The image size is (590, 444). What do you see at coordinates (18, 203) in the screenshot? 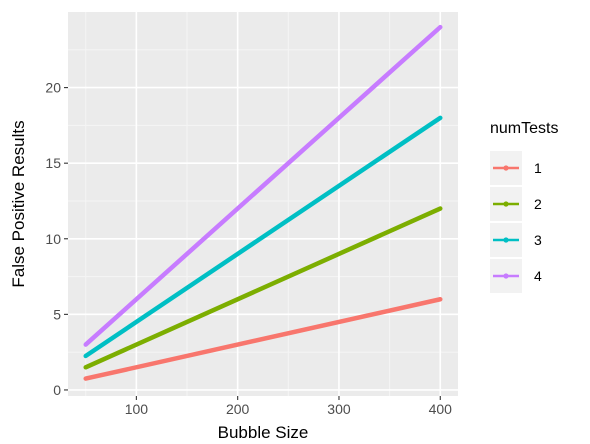
I see `y-axis-label: False Positive Results` at bounding box center [18, 203].